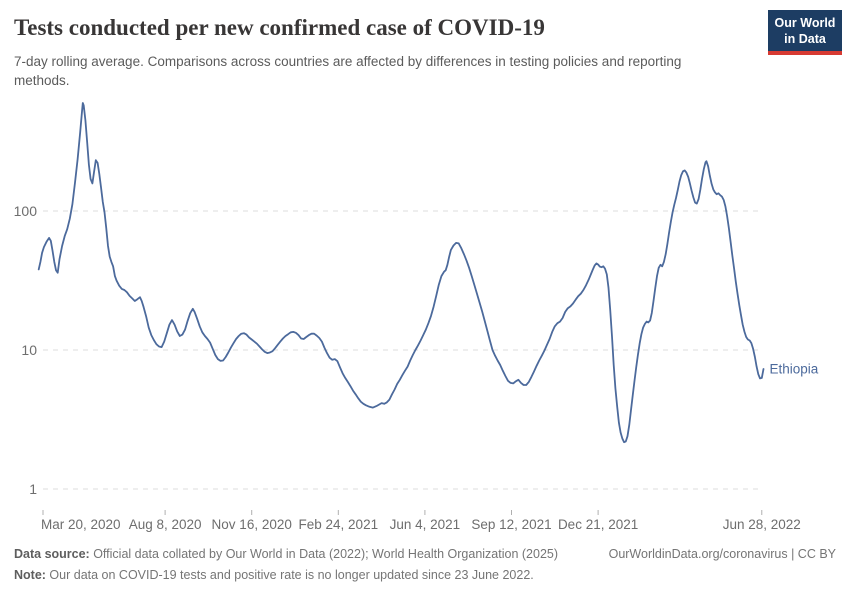 Image resolution: width=850 pixels, height=600 pixels. Describe the element at coordinates (165, 524) in the screenshot. I see `x-tick-label: Aug 8, 2020` at that location.